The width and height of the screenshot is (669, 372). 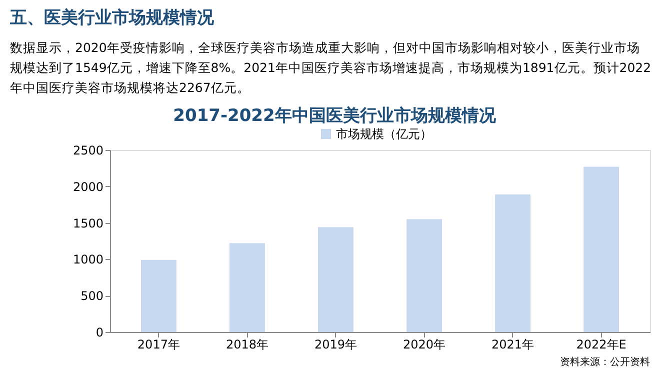 What do you see at coordinates (158, 345) in the screenshot?
I see `x-tick-label: 2017年` at bounding box center [158, 345].